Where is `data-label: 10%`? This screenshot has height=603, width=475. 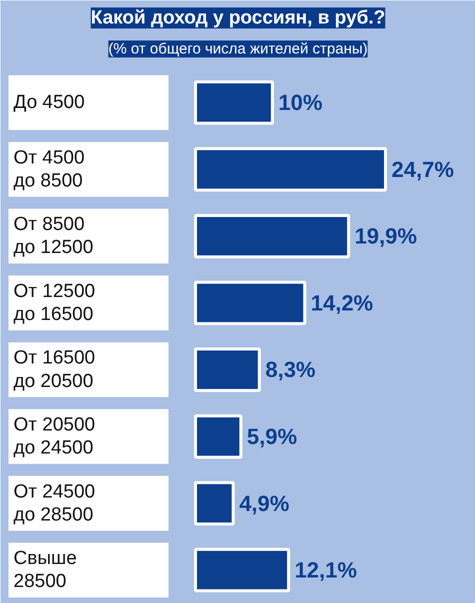 data-label: 10% is located at coordinates (300, 103).